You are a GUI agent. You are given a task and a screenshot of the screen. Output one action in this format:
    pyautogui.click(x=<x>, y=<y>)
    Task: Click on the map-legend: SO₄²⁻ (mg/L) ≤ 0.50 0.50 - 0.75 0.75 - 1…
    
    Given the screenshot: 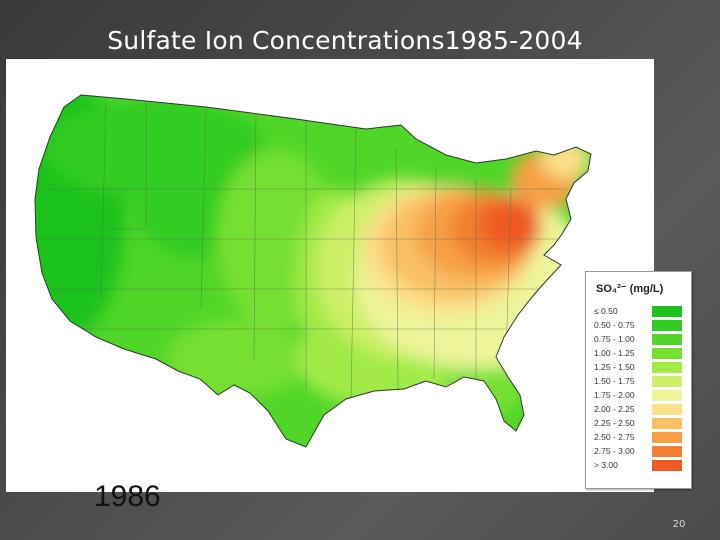 What is the action you would take?
    pyautogui.click(x=638, y=380)
    